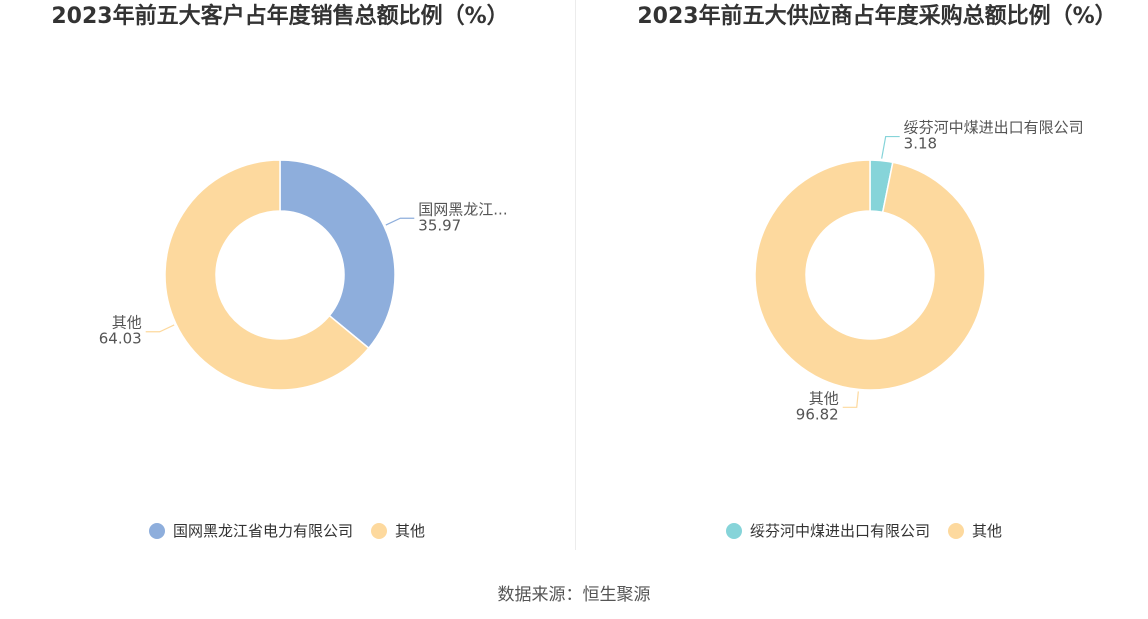  What do you see at coordinates (817, 414) in the screenshot?
I see `slice-value-label: 96.82` at bounding box center [817, 414].